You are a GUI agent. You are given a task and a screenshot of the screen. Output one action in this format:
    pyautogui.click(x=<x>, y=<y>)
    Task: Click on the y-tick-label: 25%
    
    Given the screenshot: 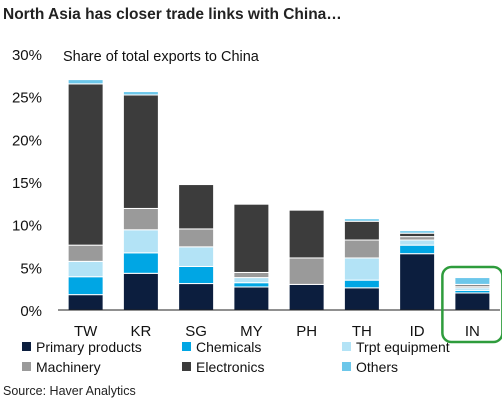 What is the action you would take?
    pyautogui.click(x=27, y=98)
    